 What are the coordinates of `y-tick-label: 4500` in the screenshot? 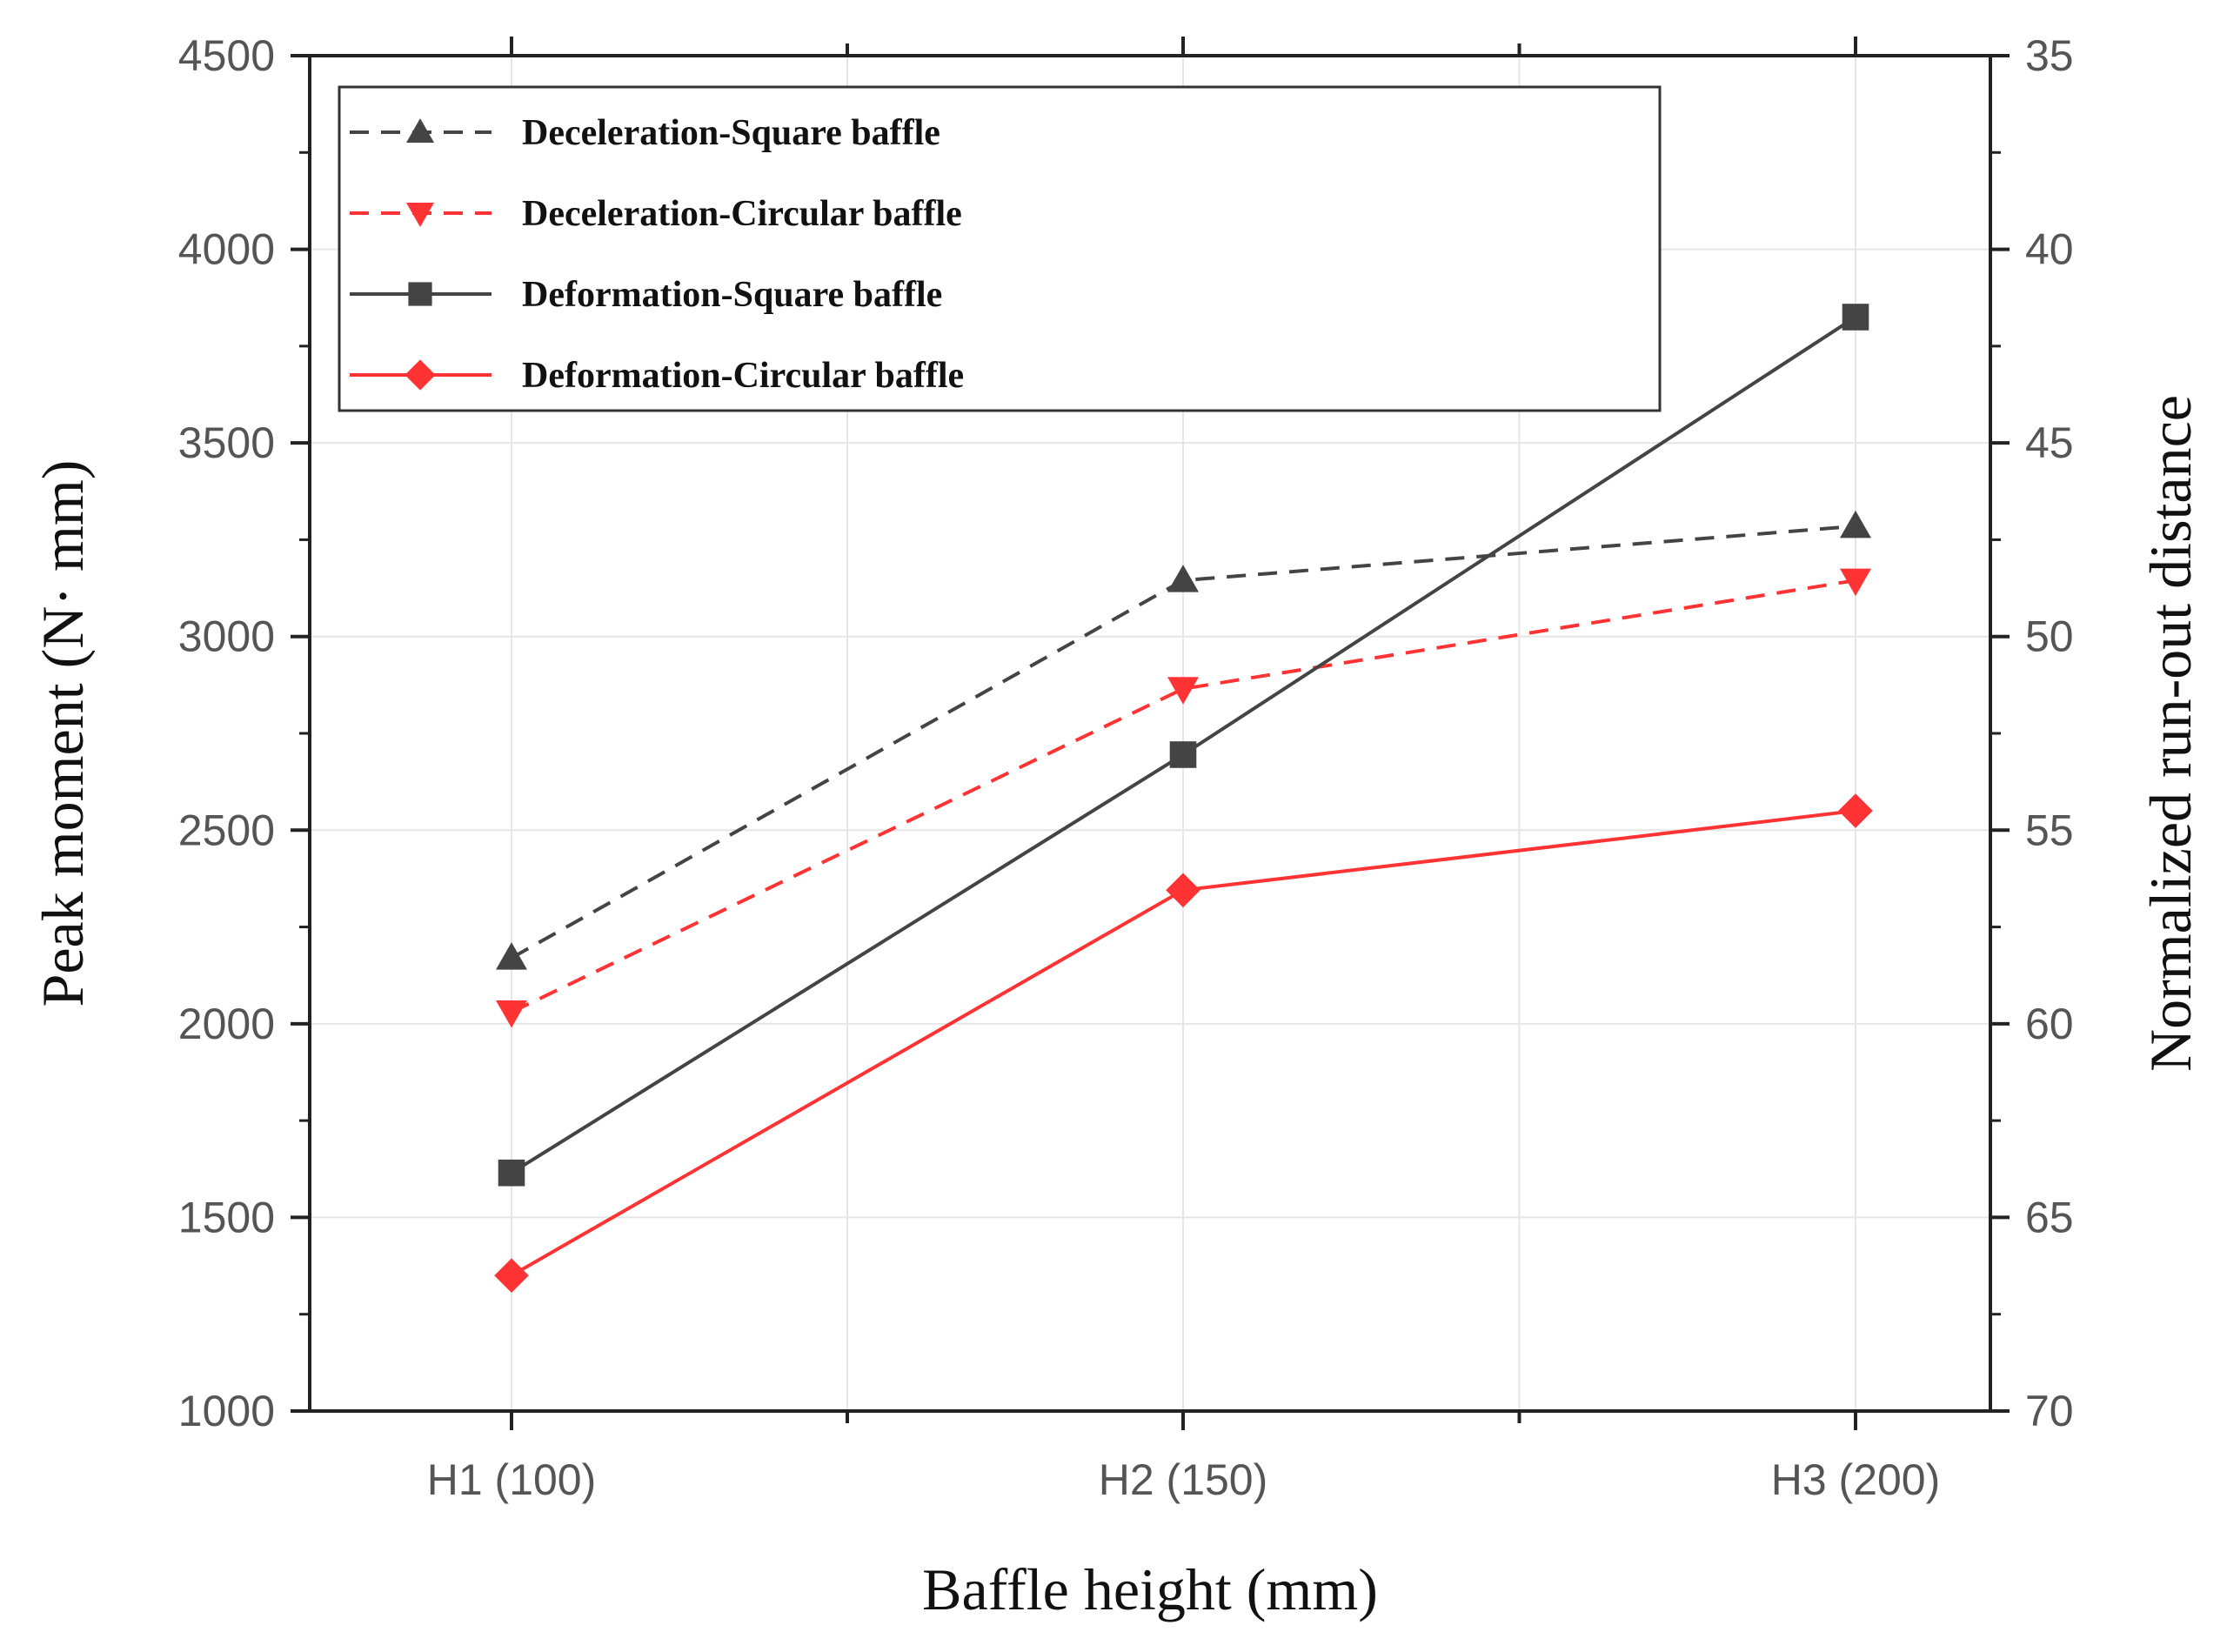 It's located at (227, 55).